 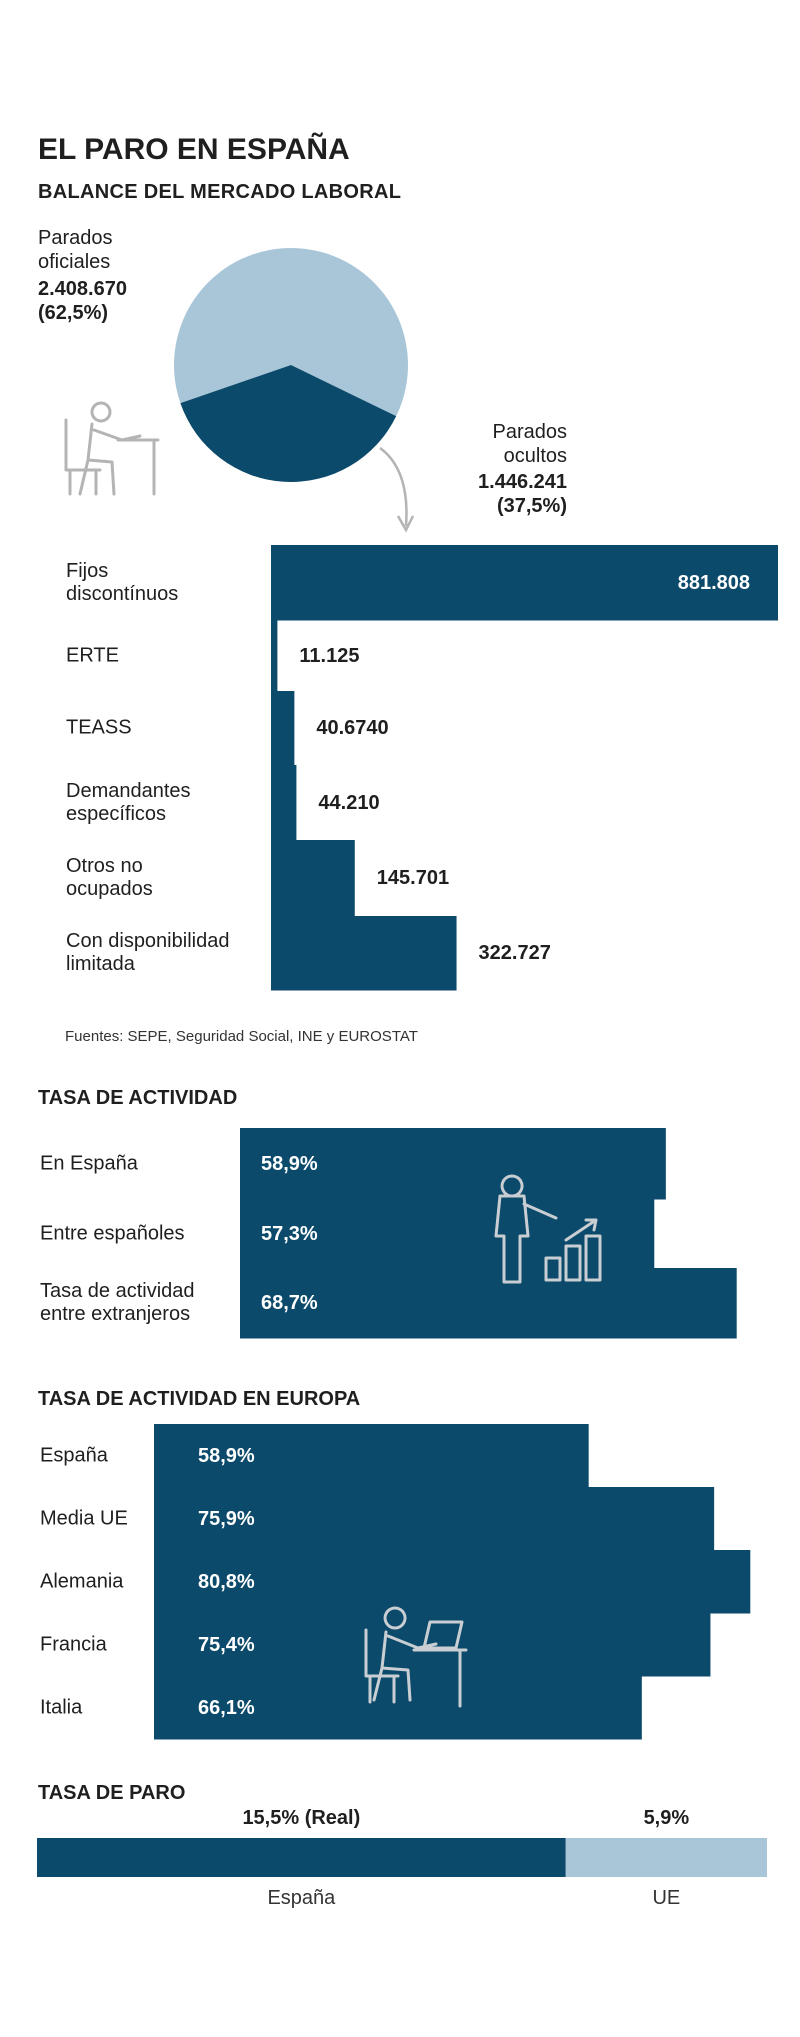 What do you see at coordinates (75, 250) in the screenshot?
I see `slice-label: Parados oficiales` at bounding box center [75, 250].